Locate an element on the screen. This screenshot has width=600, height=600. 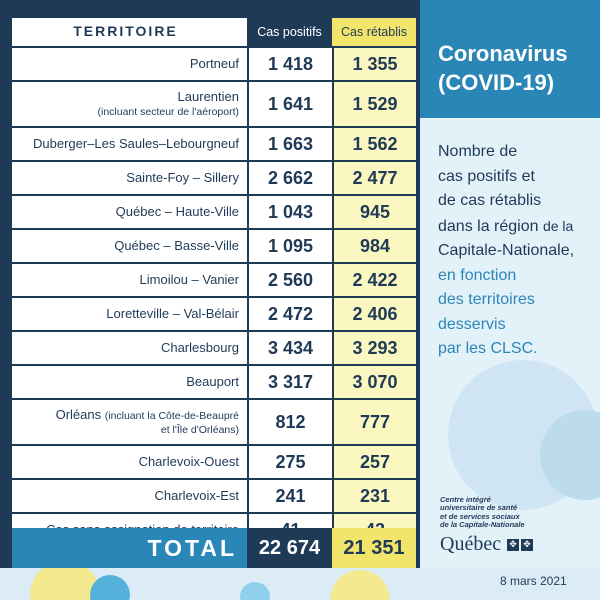
header-cas-positifs: Cas positifs is located at coordinates (289, 32).